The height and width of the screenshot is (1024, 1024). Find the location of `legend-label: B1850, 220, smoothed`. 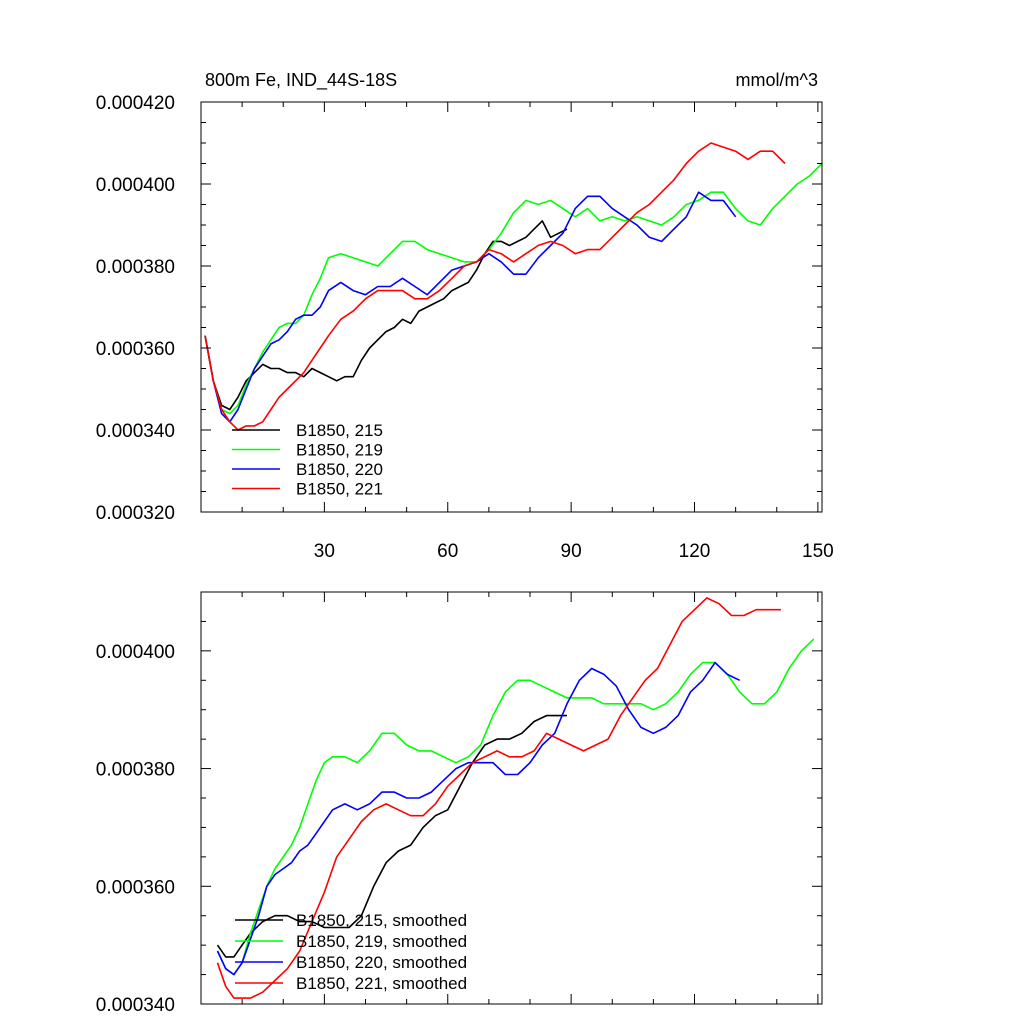

legend-label: B1850, 220, smoothed is located at coordinates (381, 962).